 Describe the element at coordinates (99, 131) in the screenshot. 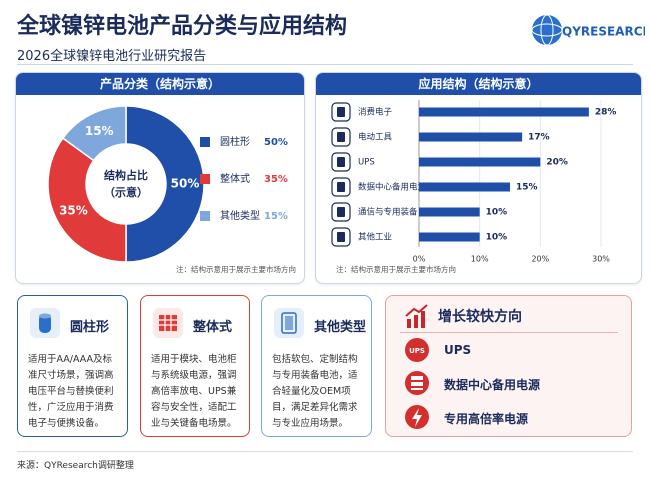

I see `slice-label: 15%` at that location.